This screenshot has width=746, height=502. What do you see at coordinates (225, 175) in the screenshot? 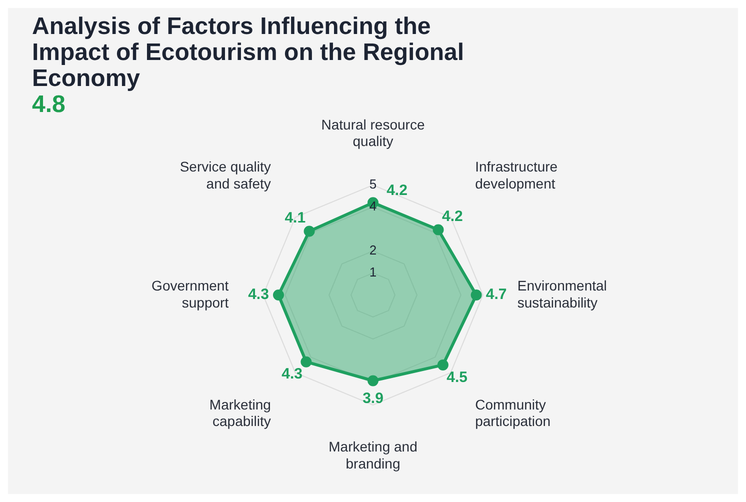
I see `spoke-label: Service quality and safety` at bounding box center [225, 175].